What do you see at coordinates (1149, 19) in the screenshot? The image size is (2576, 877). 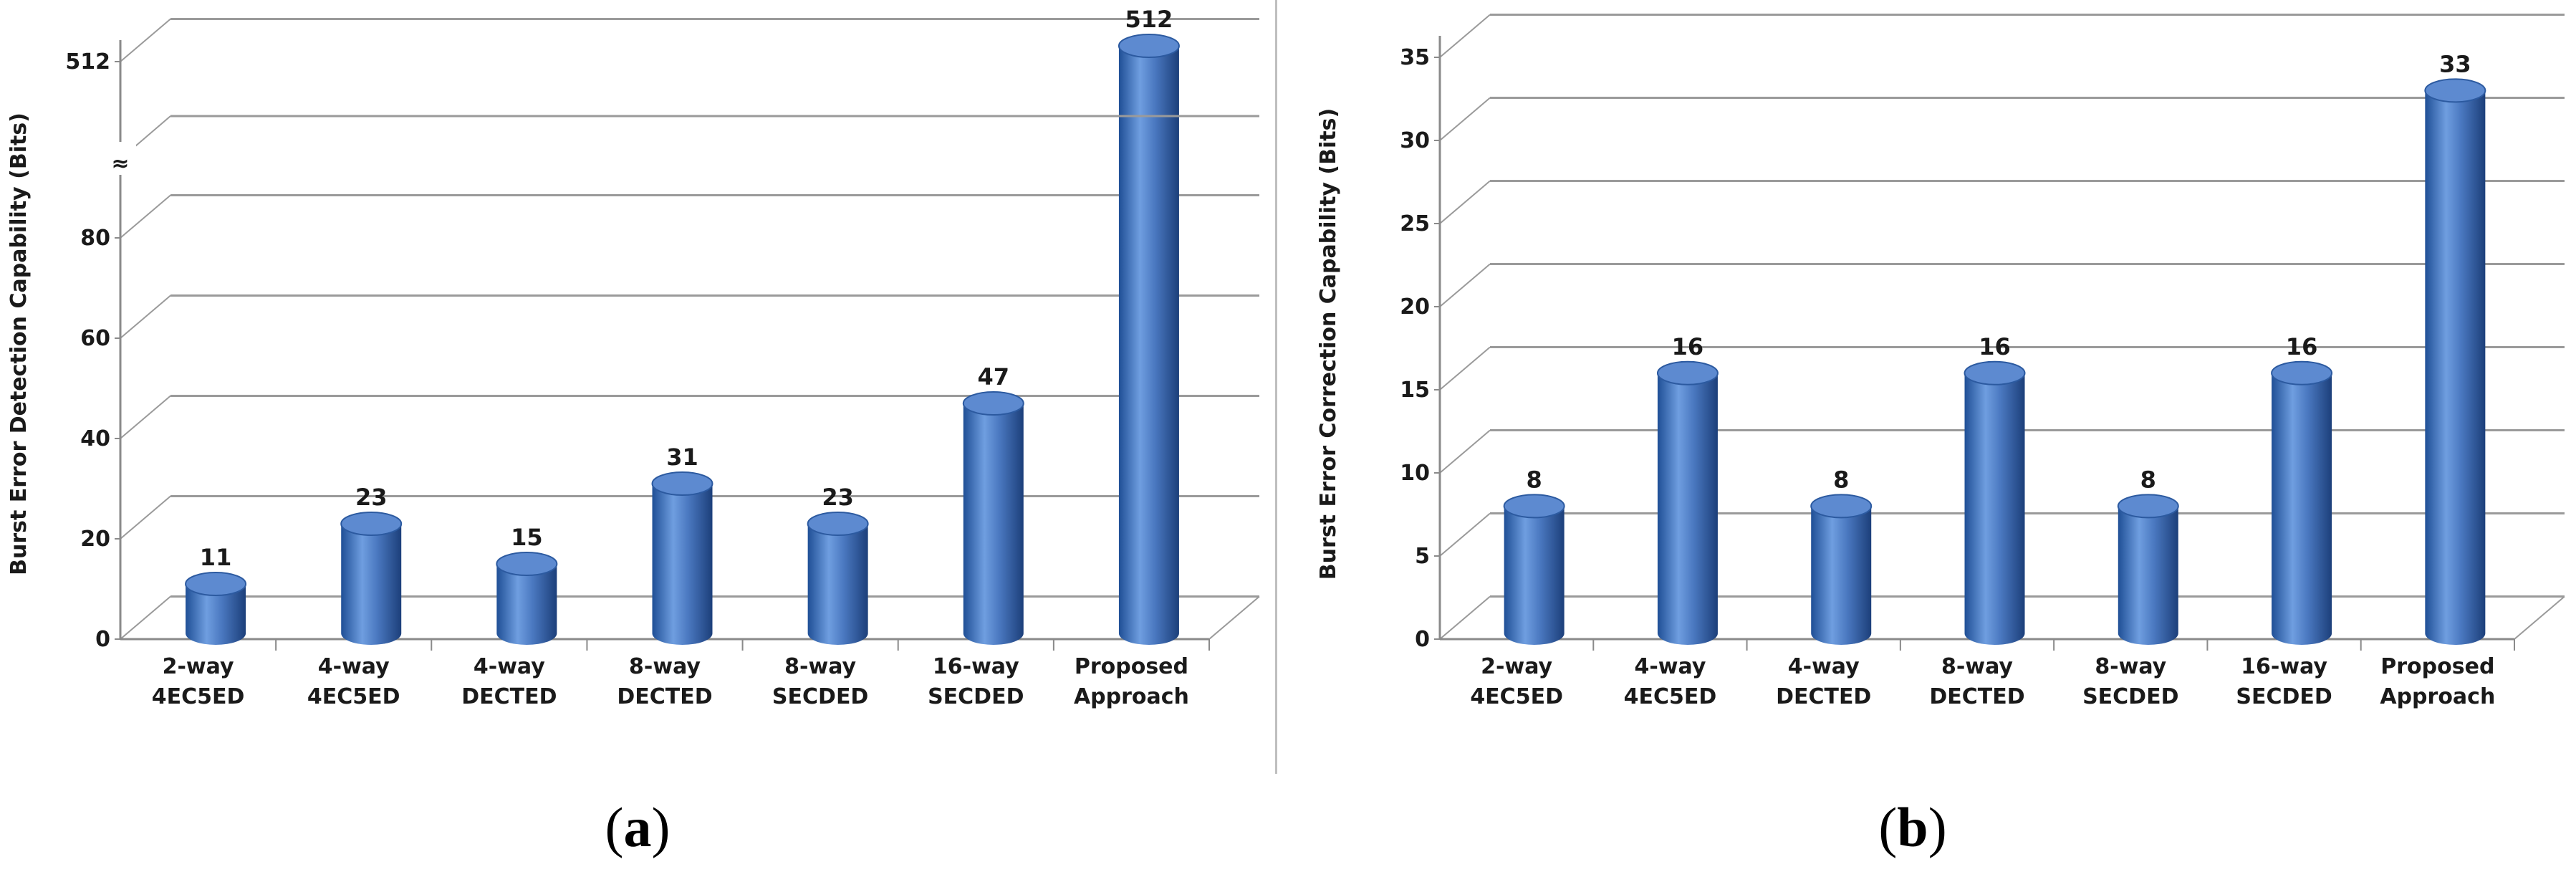 I see `data-label: 512` at bounding box center [1149, 19].